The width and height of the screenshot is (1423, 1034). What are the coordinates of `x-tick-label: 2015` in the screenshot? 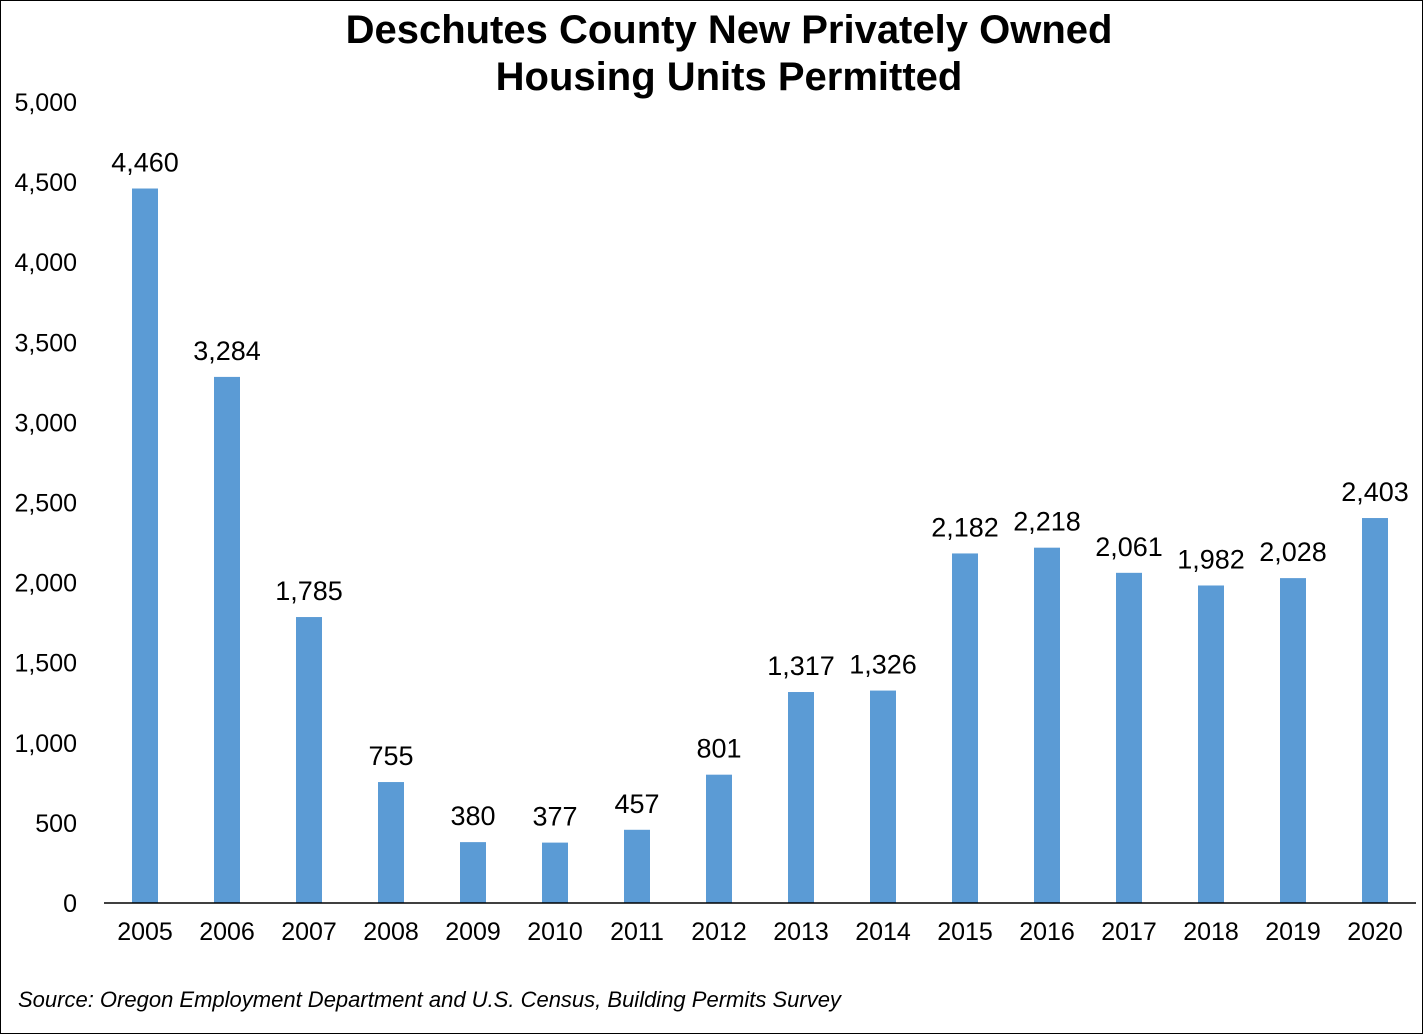 It's located at (965, 932).